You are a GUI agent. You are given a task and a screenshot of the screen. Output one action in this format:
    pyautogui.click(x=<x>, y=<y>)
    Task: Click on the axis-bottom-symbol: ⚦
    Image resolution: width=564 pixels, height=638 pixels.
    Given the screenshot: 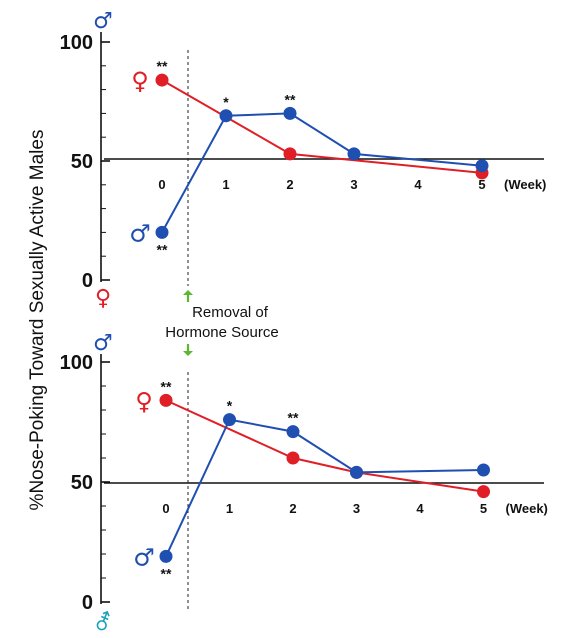 What is the action you would take?
    pyautogui.click(x=103, y=623)
    